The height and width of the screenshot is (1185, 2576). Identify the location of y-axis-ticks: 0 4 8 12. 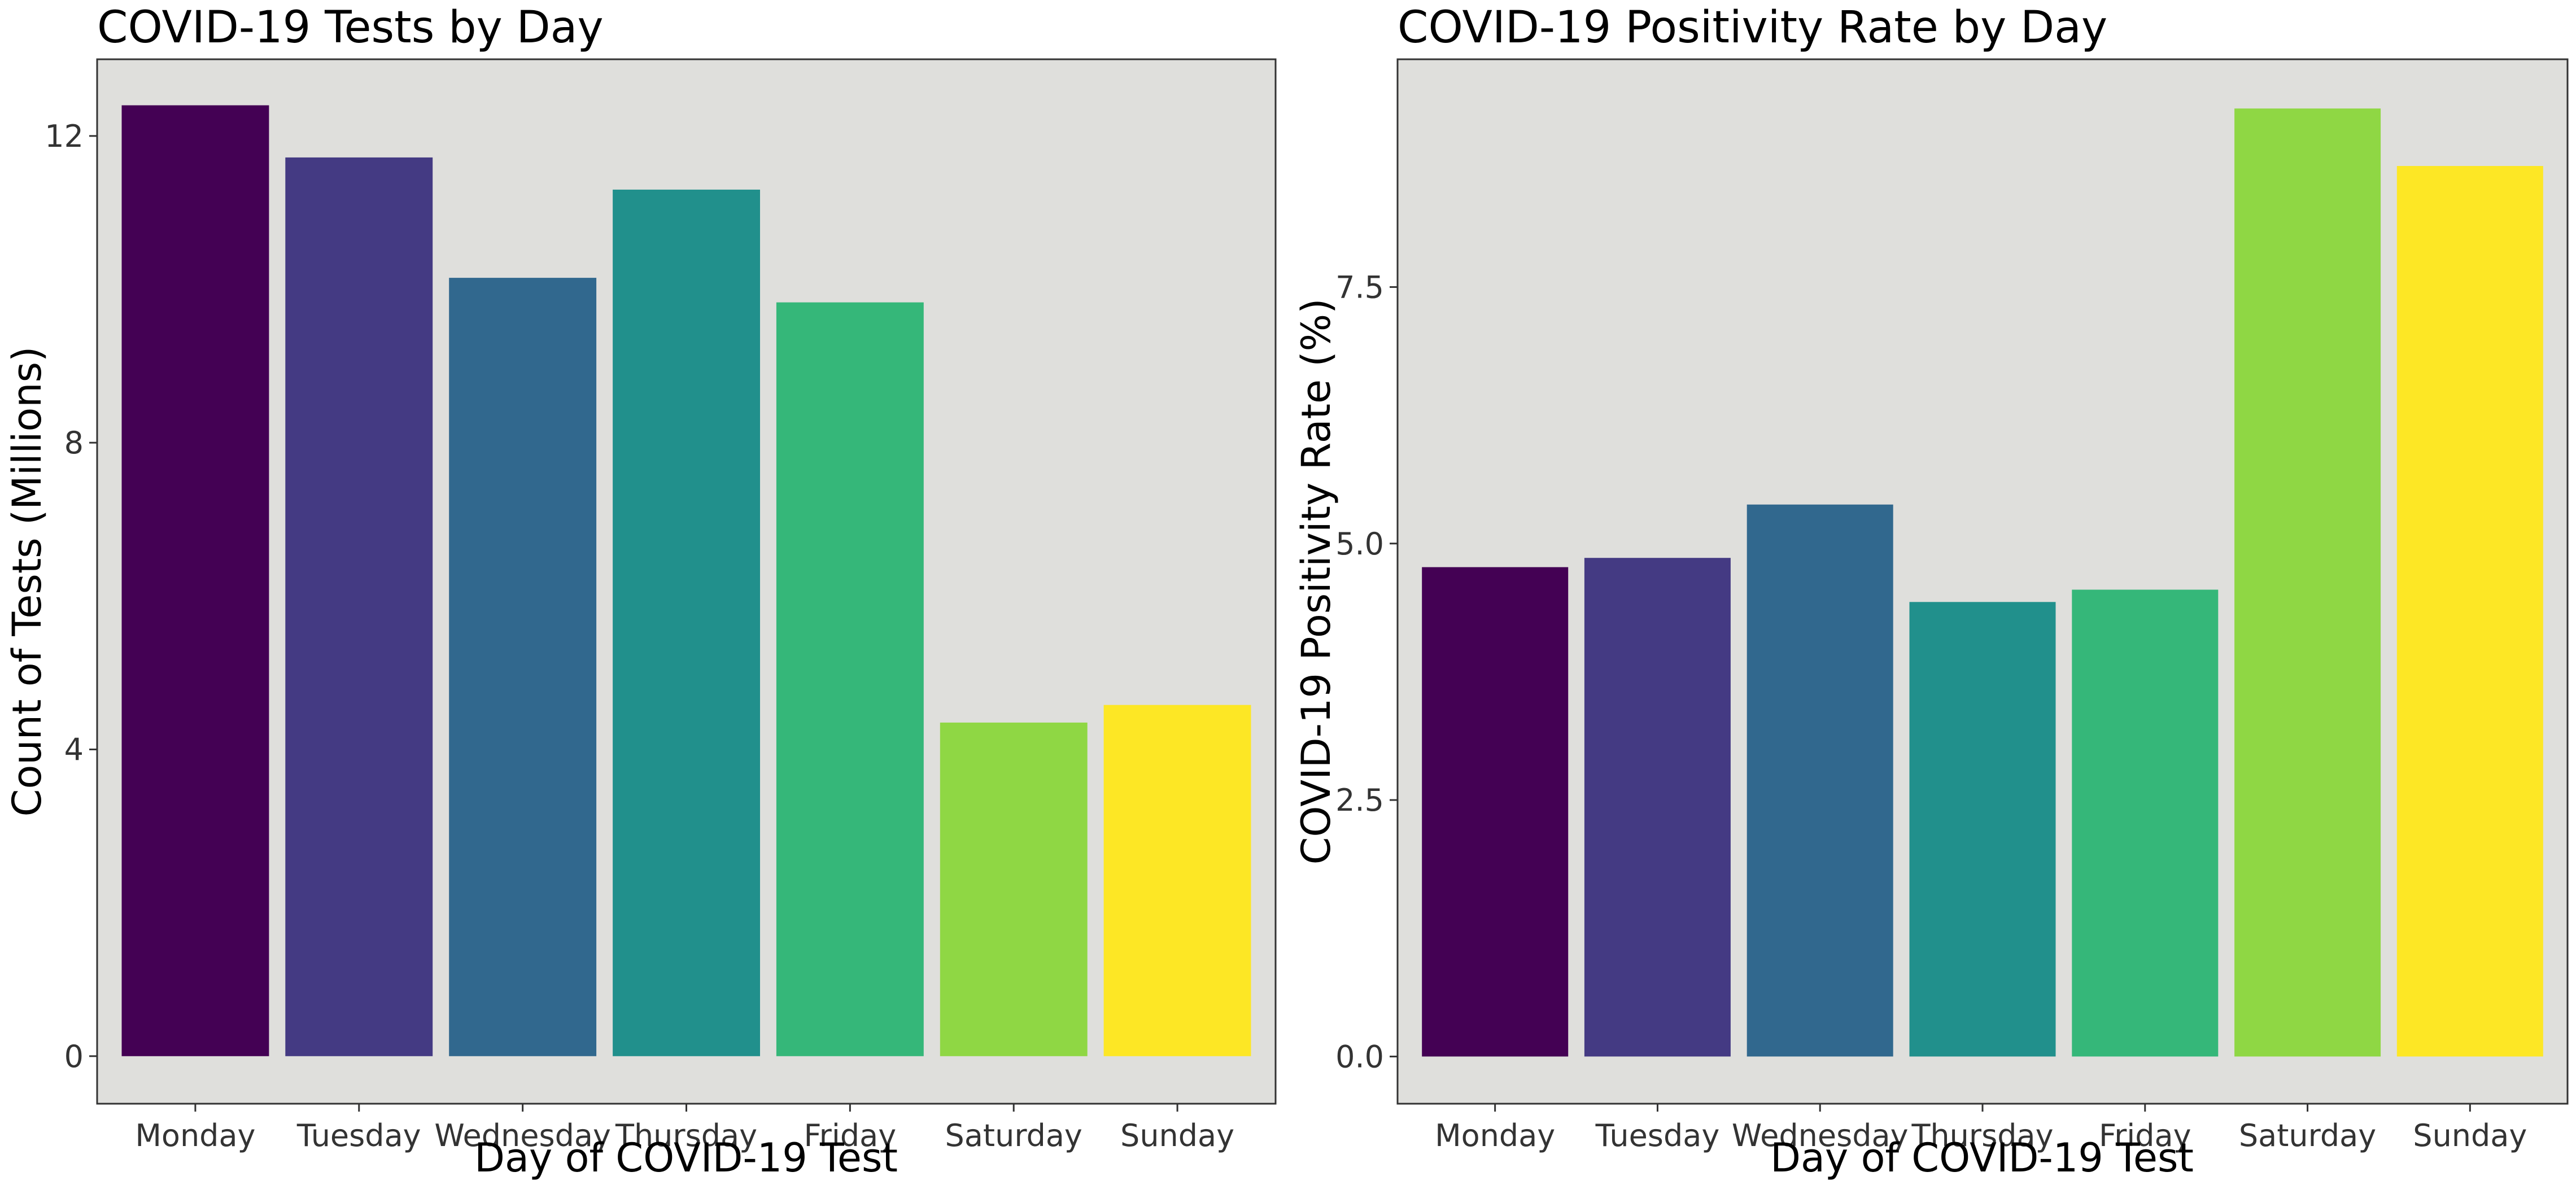
(71, 596).